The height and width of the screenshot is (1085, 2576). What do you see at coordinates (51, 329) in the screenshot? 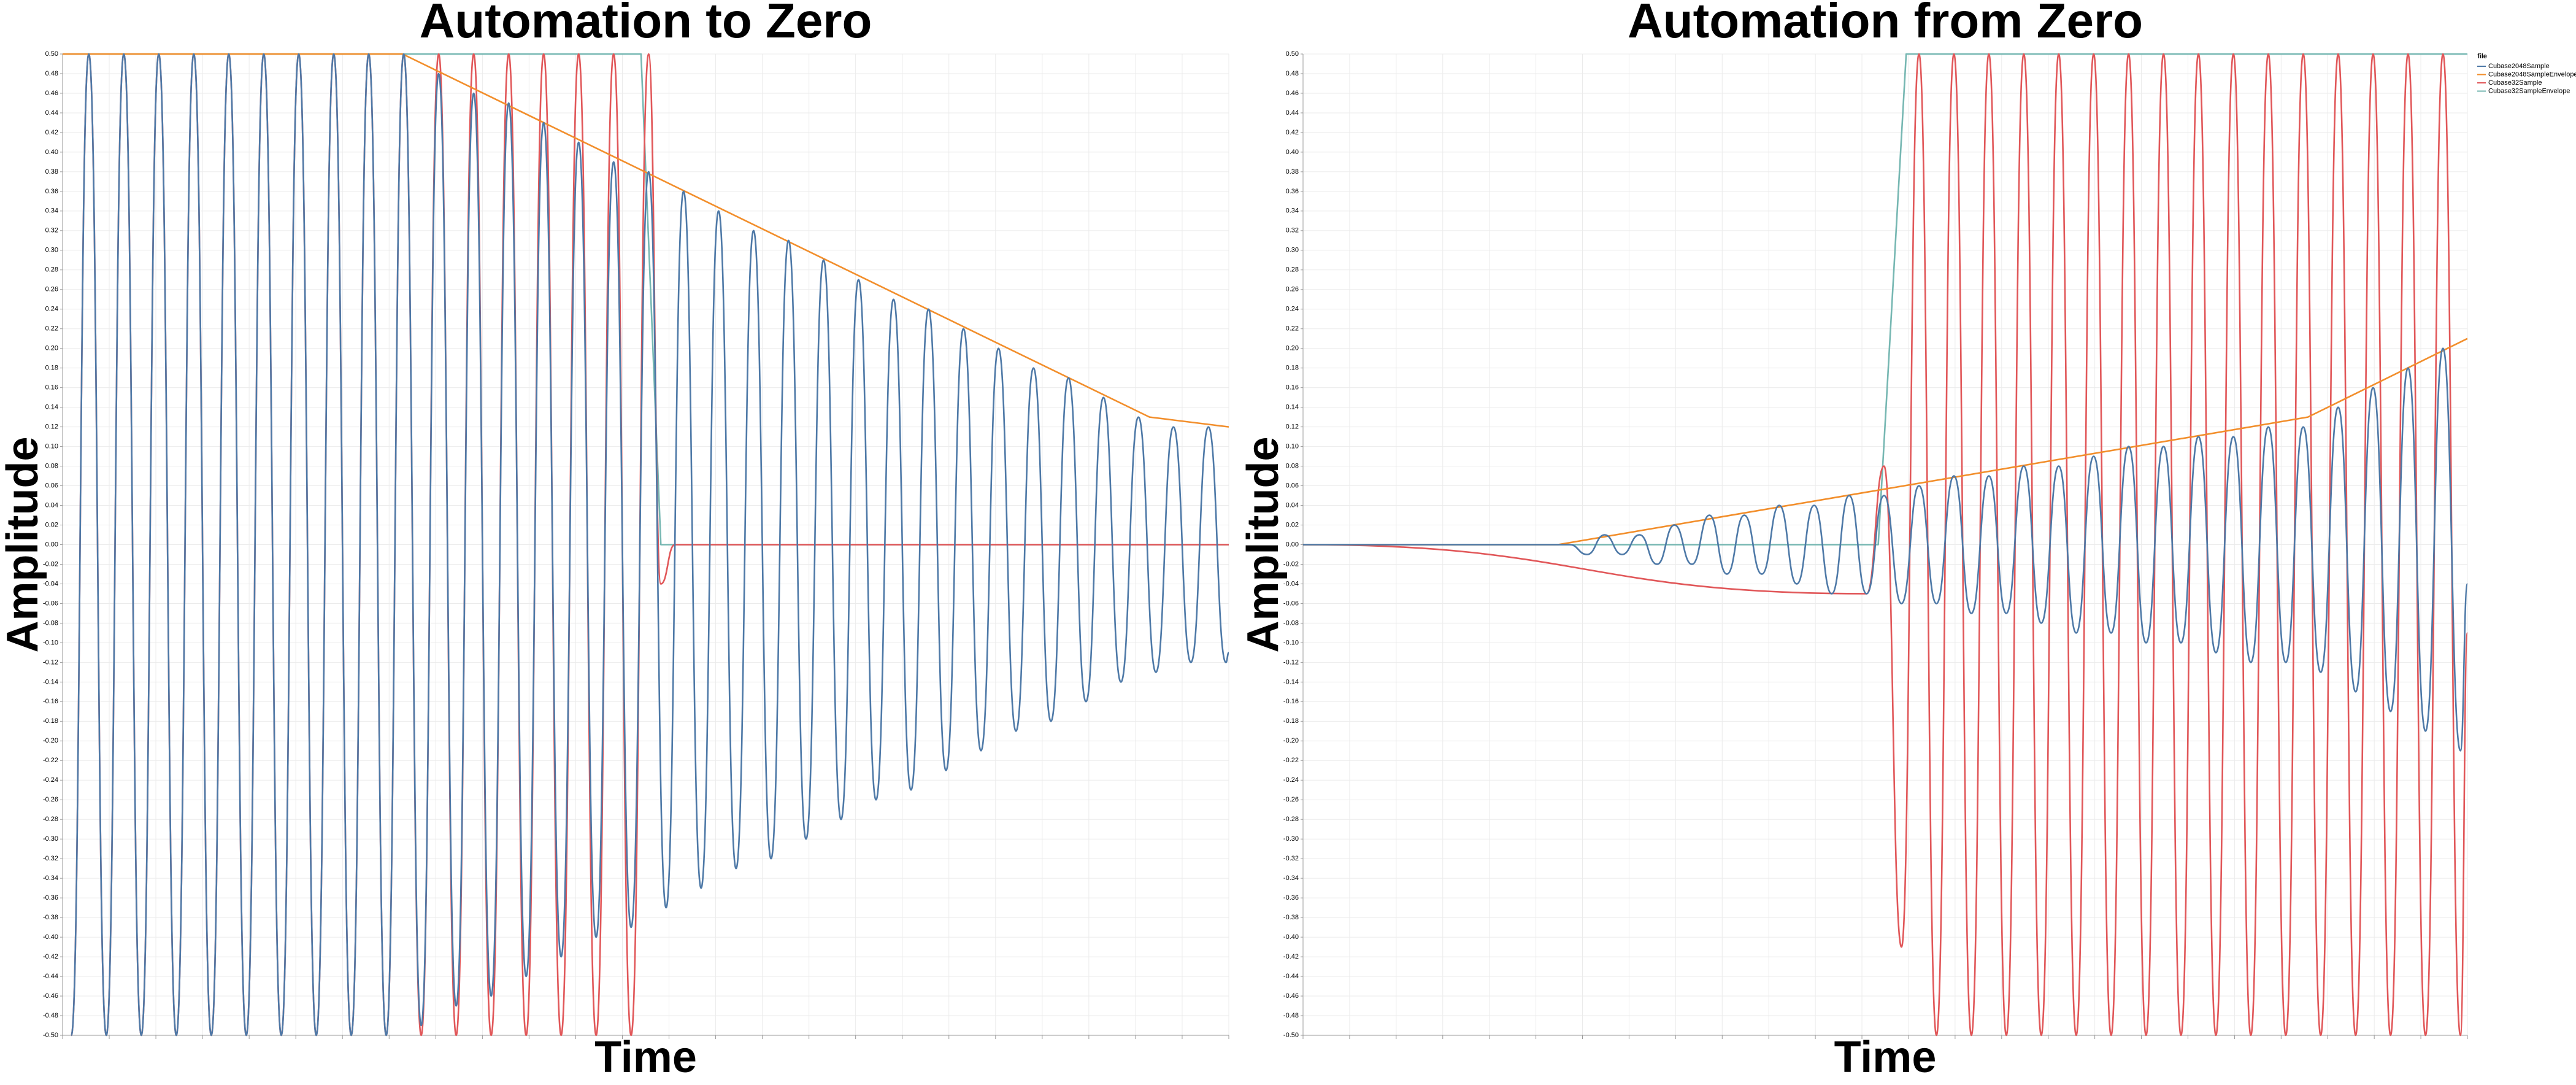
I see `y-tick-label: 0.22` at bounding box center [51, 329].